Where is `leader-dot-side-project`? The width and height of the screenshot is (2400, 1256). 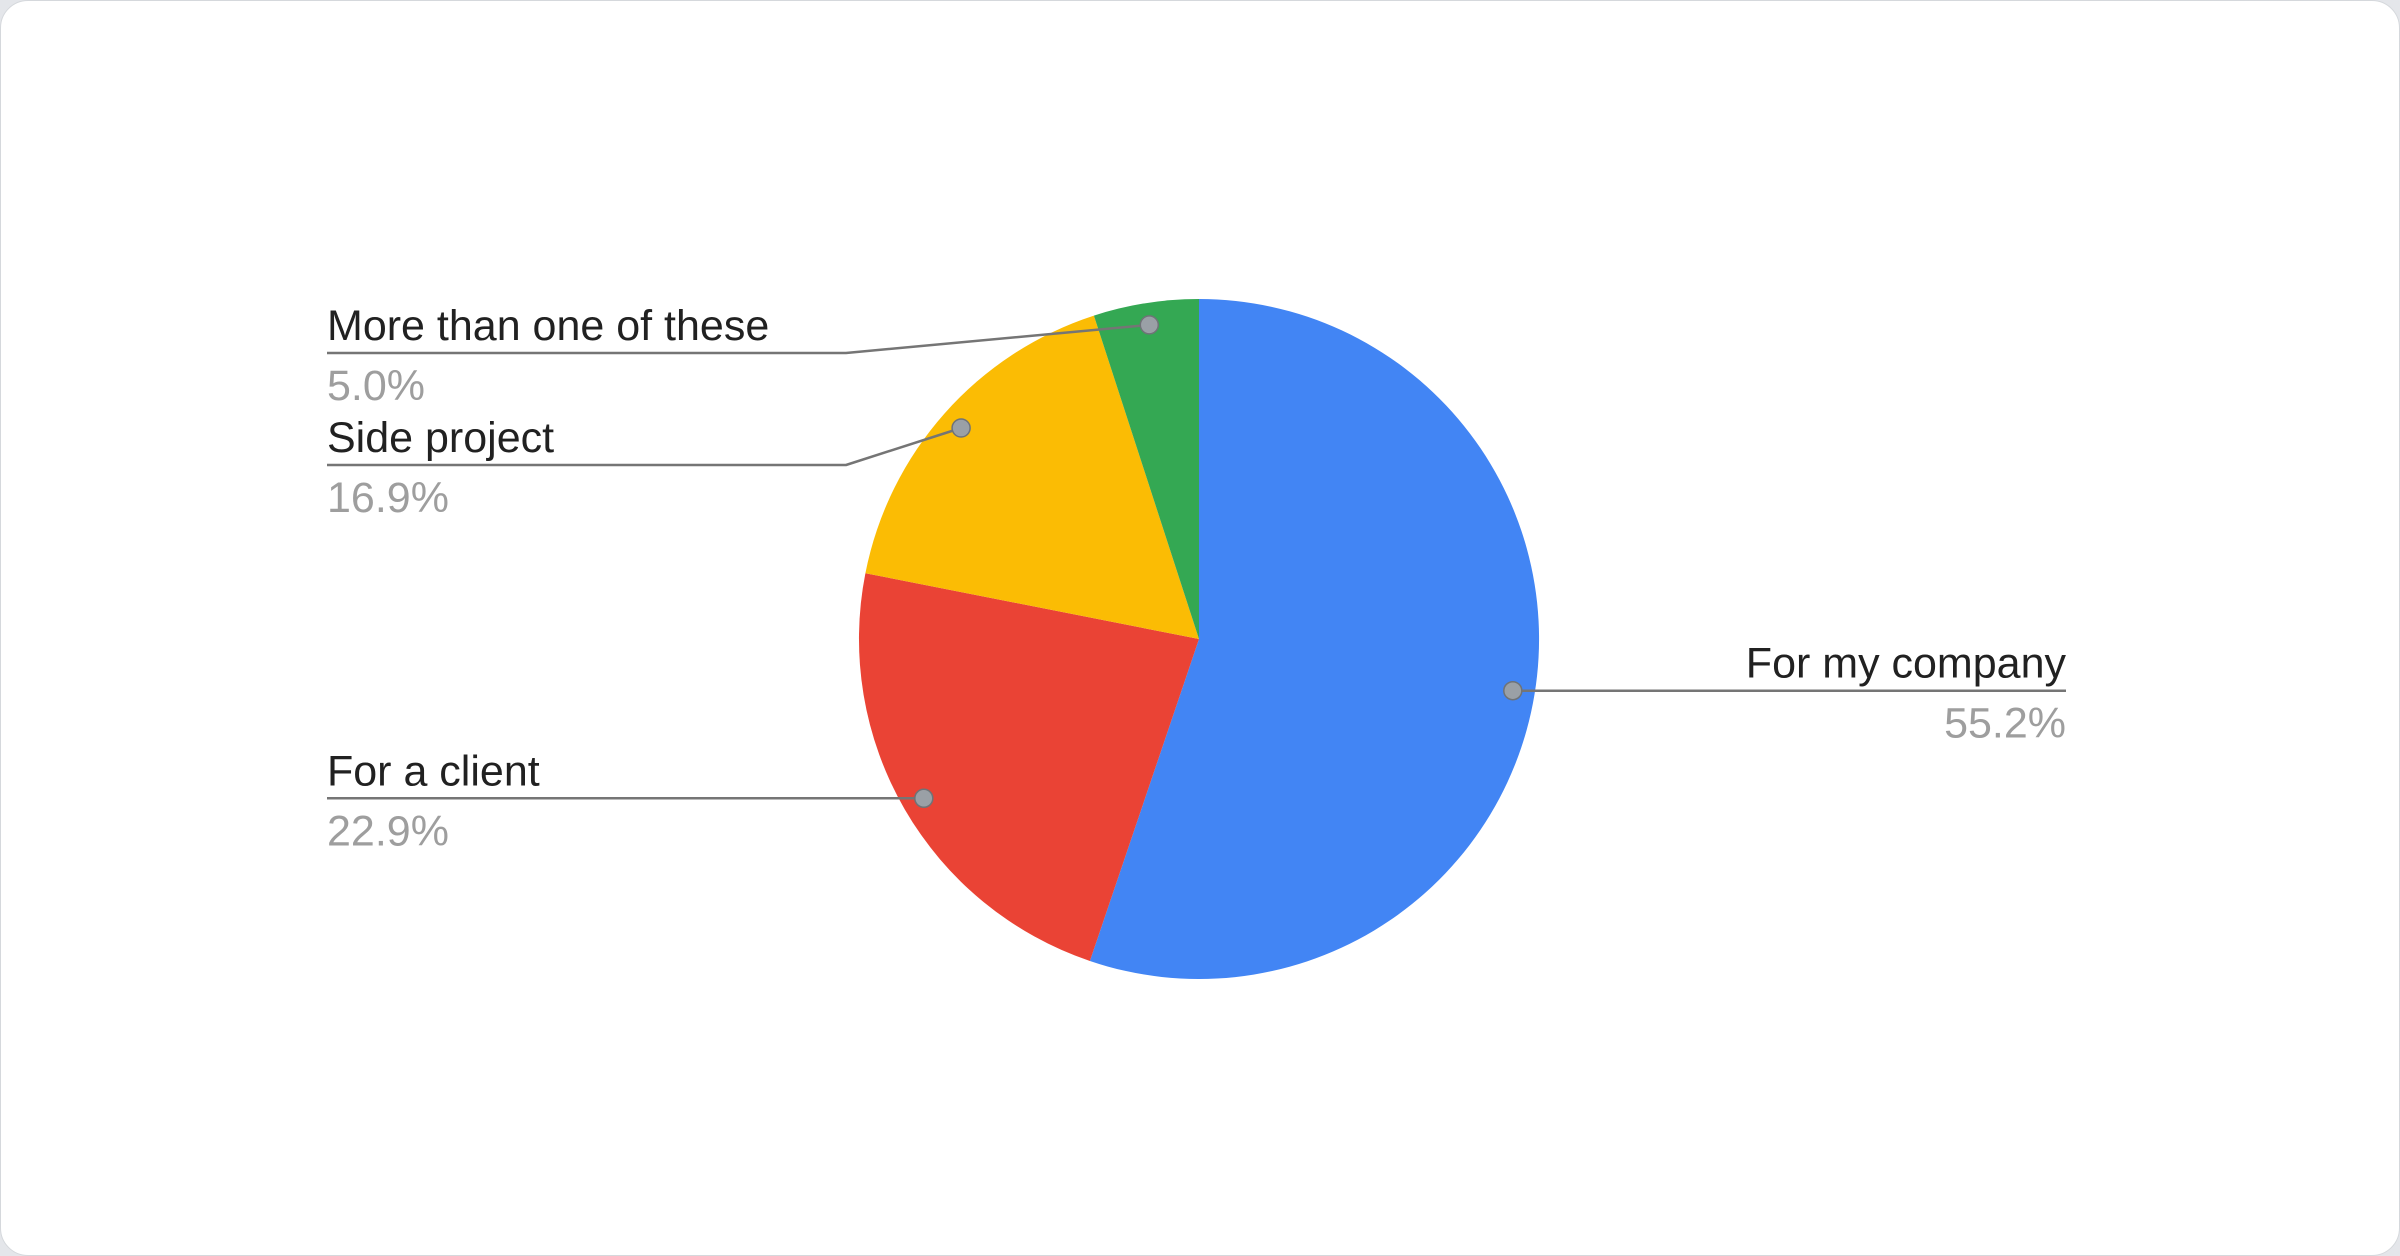 leader-dot-side-project is located at coordinates (961, 428).